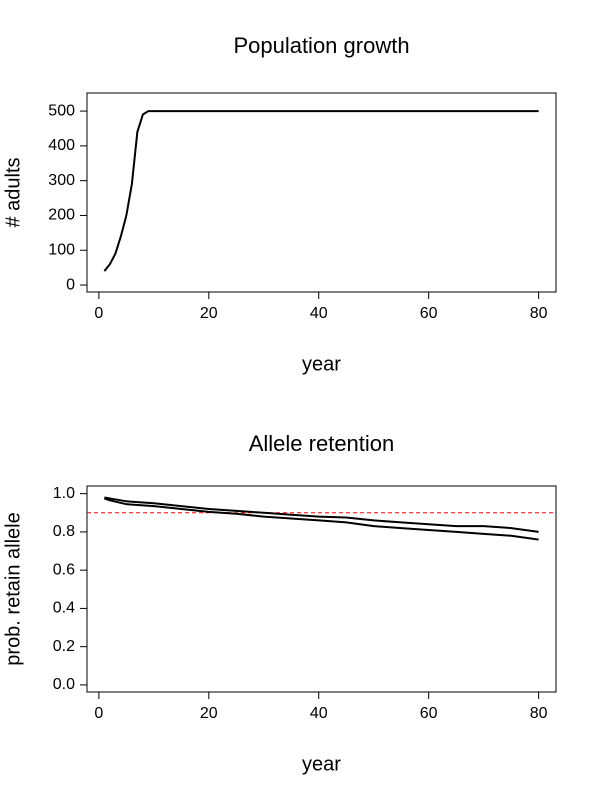  Describe the element at coordinates (13, 588) in the screenshot. I see `y-axis-label: prob. retain allele` at that location.